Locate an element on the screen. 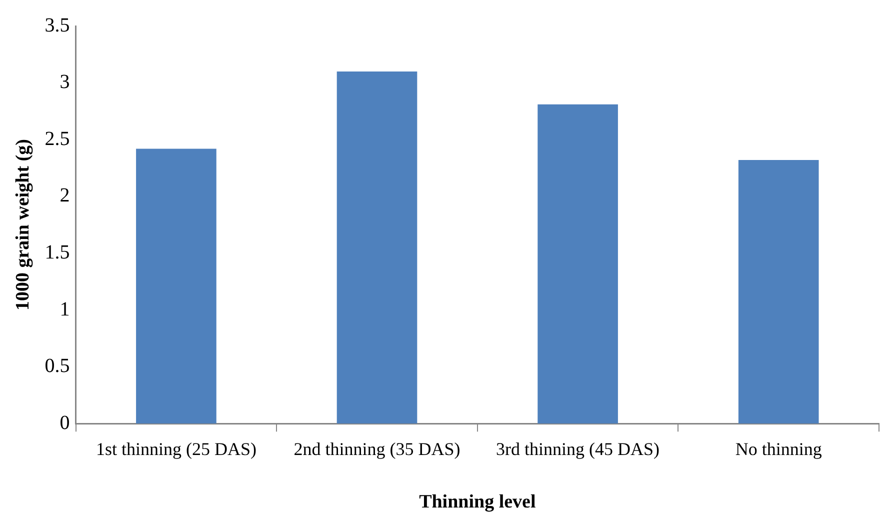 The width and height of the screenshot is (891, 526). x-tick-label: 3rd thinning (45 DAS) is located at coordinates (578, 449).